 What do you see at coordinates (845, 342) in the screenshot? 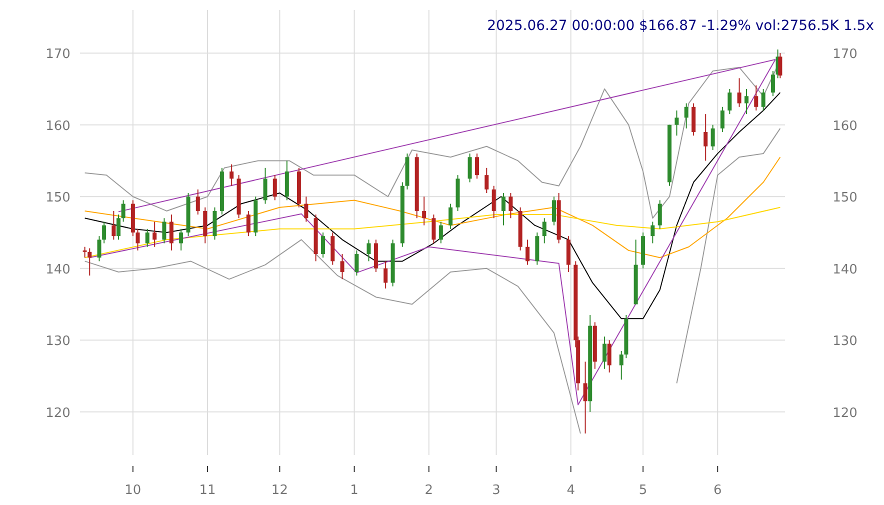
I see `y2-tick-label: 130` at bounding box center [845, 342].